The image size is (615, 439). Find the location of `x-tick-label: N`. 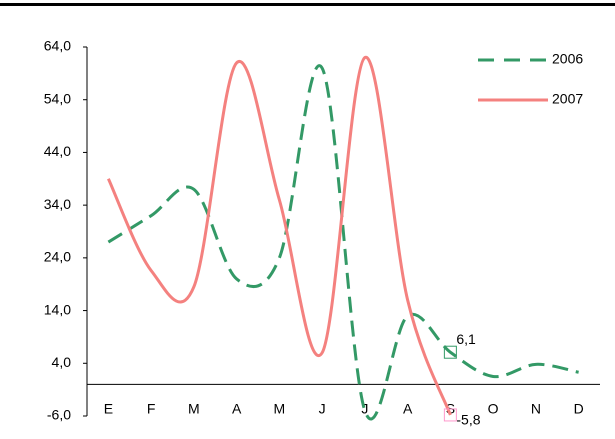

x-tick-label: N is located at coordinates (536, 409).